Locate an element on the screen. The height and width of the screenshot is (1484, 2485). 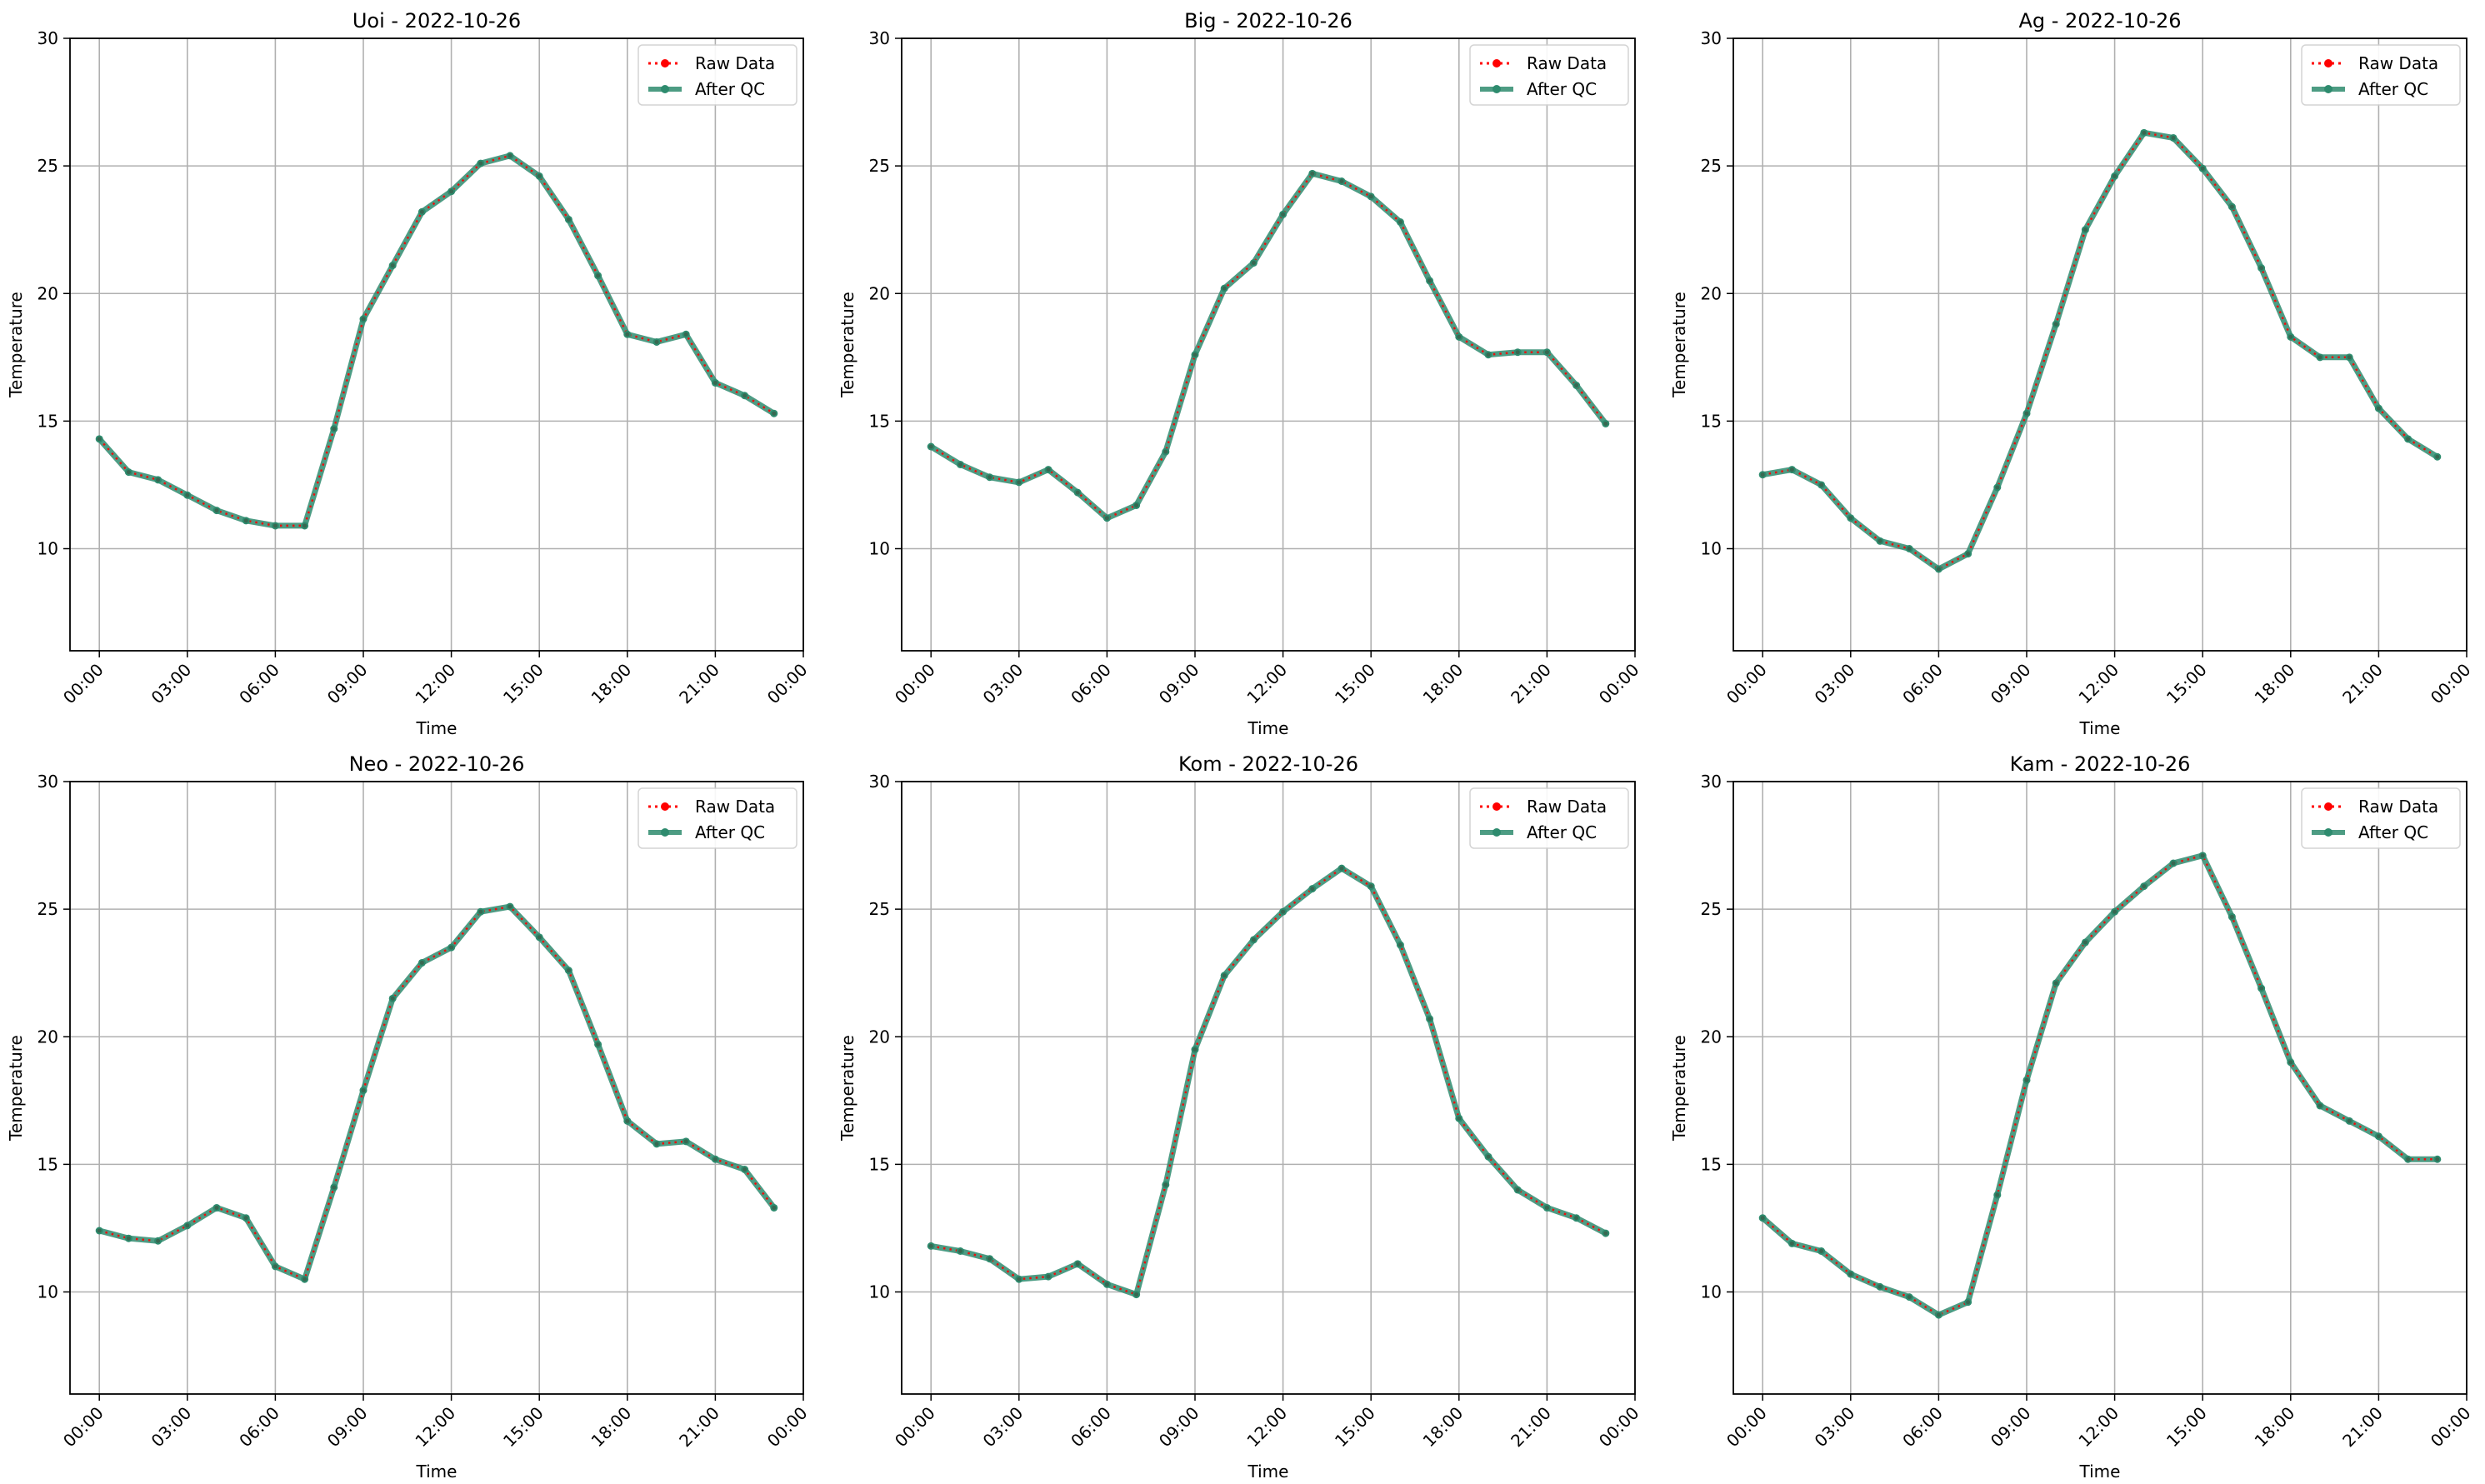
plot-frame is located at coordinates (436, 1088).